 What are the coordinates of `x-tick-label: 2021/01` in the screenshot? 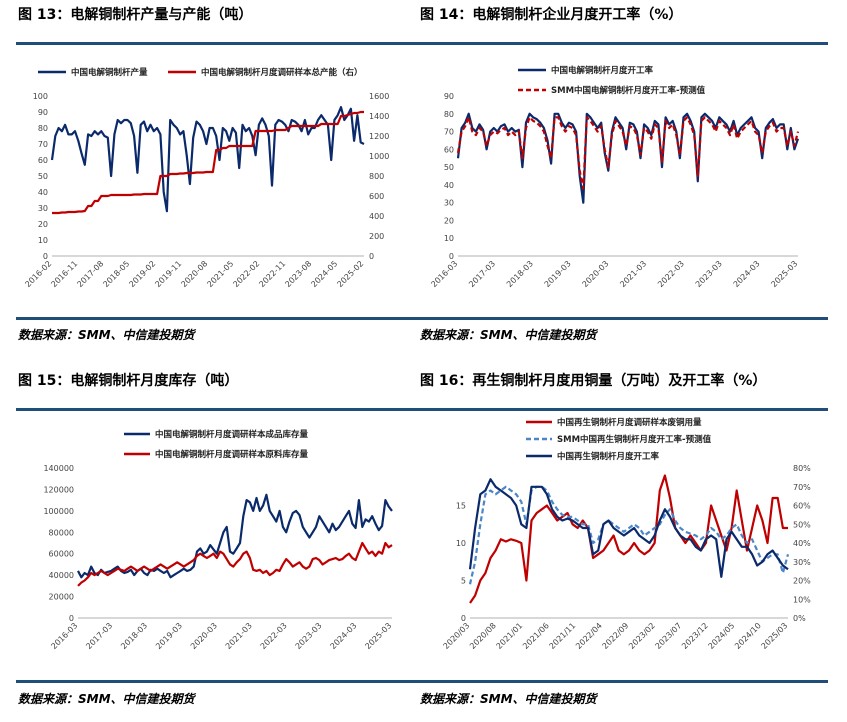 It's located at (510, 636).